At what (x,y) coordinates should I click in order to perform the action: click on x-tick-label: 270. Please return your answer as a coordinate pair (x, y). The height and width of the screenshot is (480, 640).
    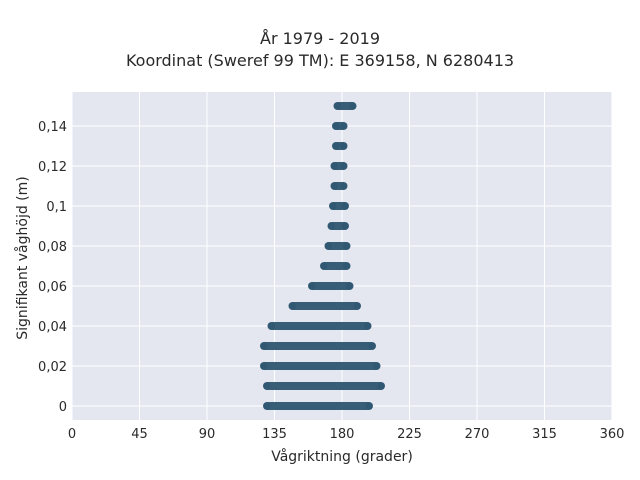
    Looking at the image, I should click on (477, 434).